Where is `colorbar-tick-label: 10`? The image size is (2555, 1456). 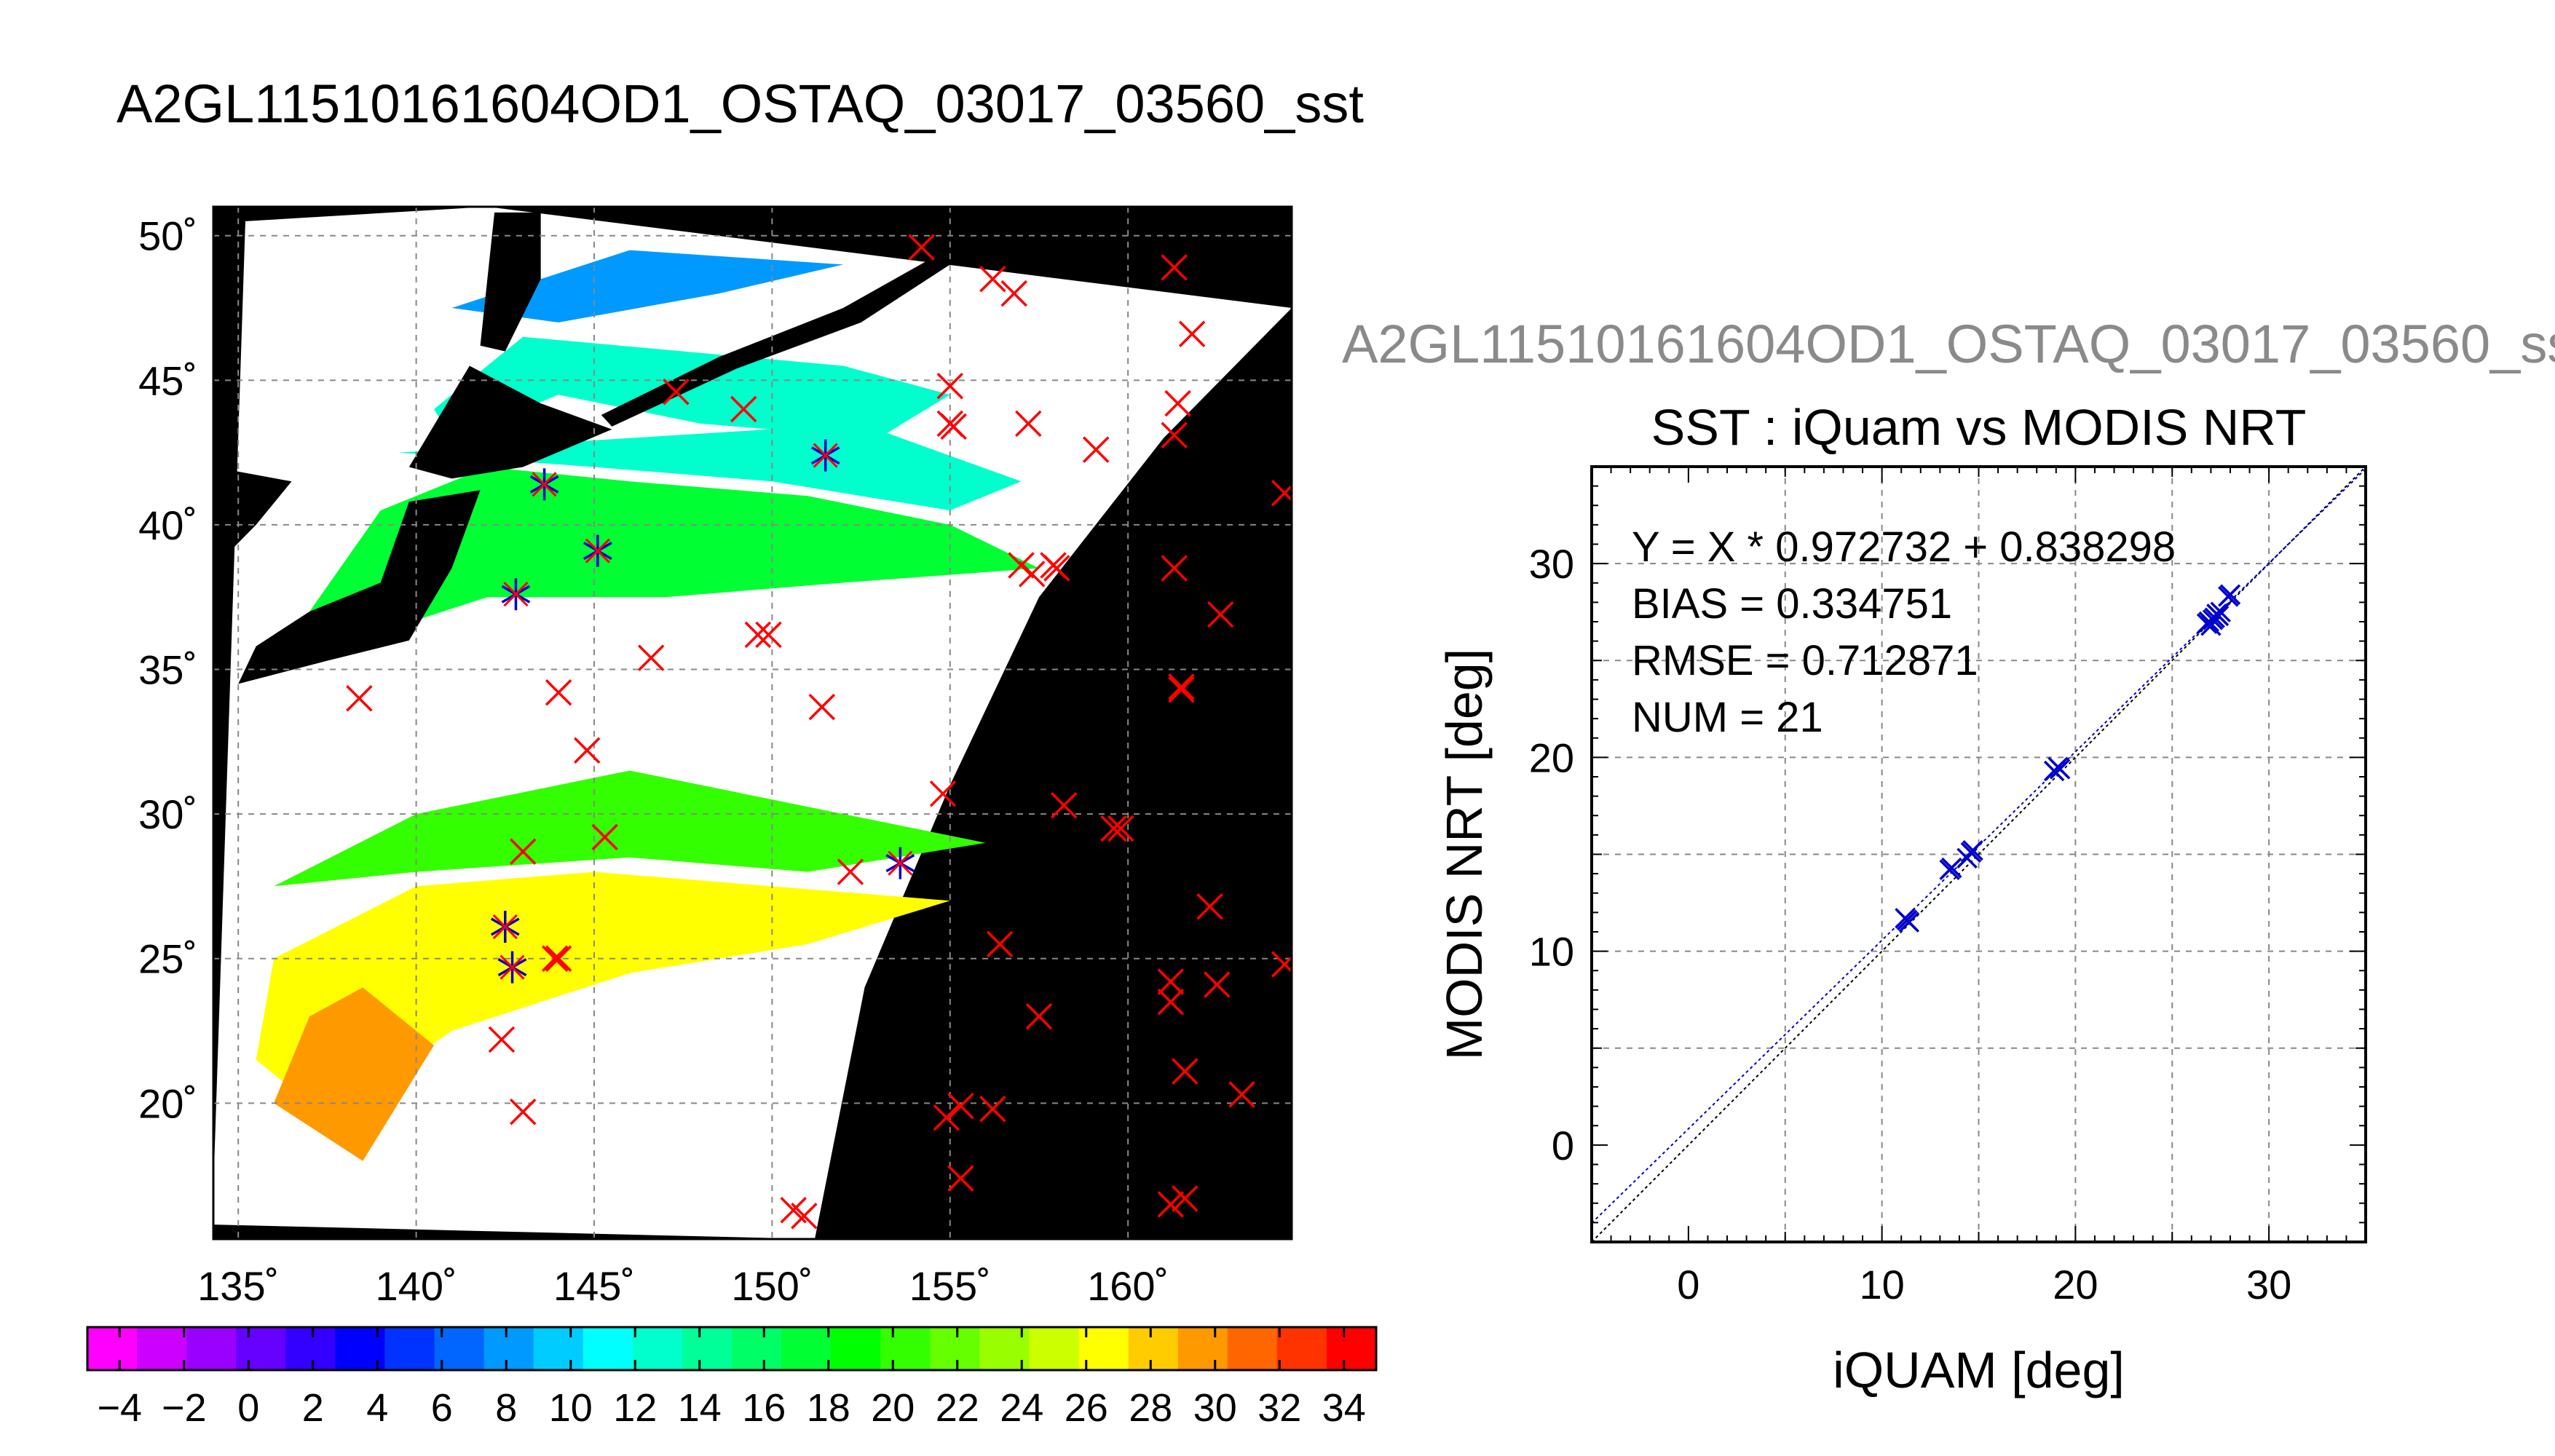
colorbar-tick-label: 10 is located at coordinates (571, 1408).